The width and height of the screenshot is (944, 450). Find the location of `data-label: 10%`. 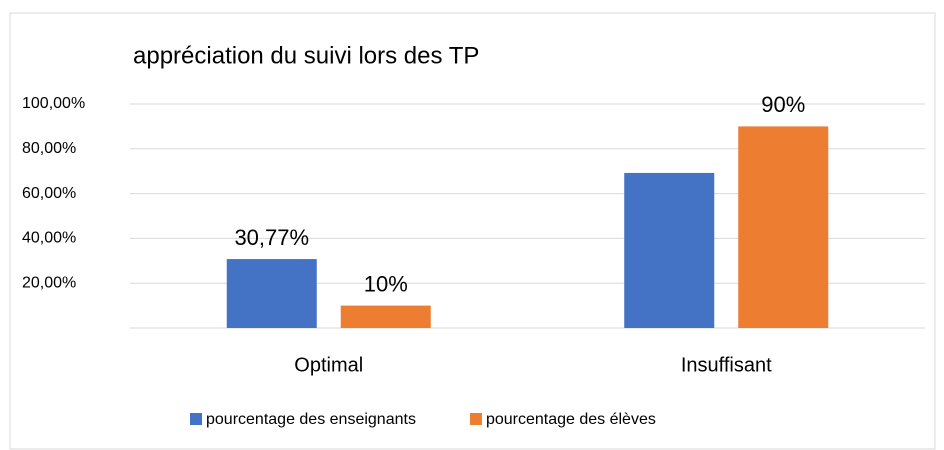

data-label: 10% is located at coordinates (386, 283).